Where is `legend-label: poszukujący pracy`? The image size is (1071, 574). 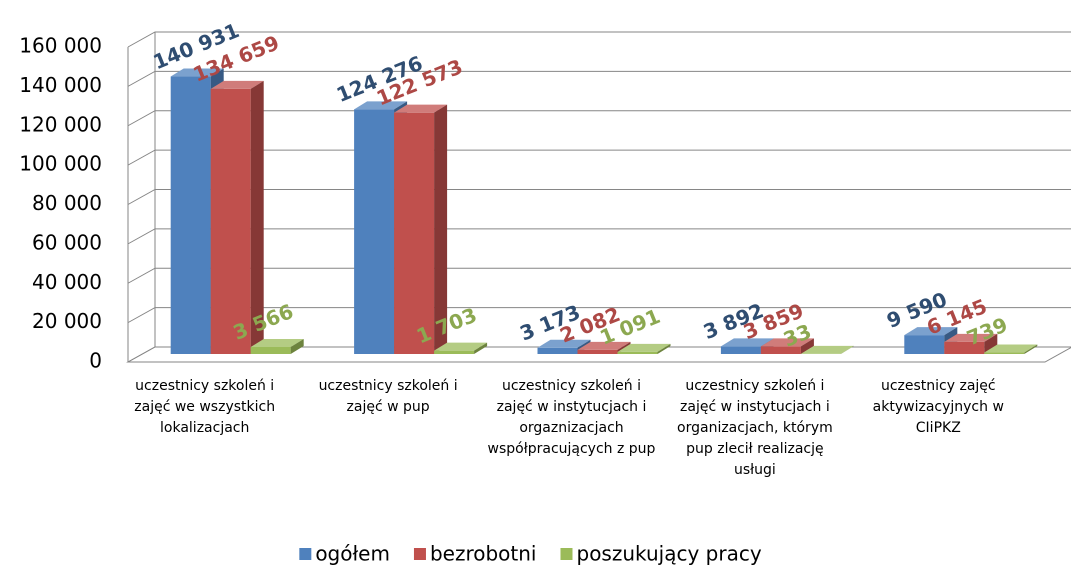
legend-label: poszukujący pracy is located at coordinates (668, 554).